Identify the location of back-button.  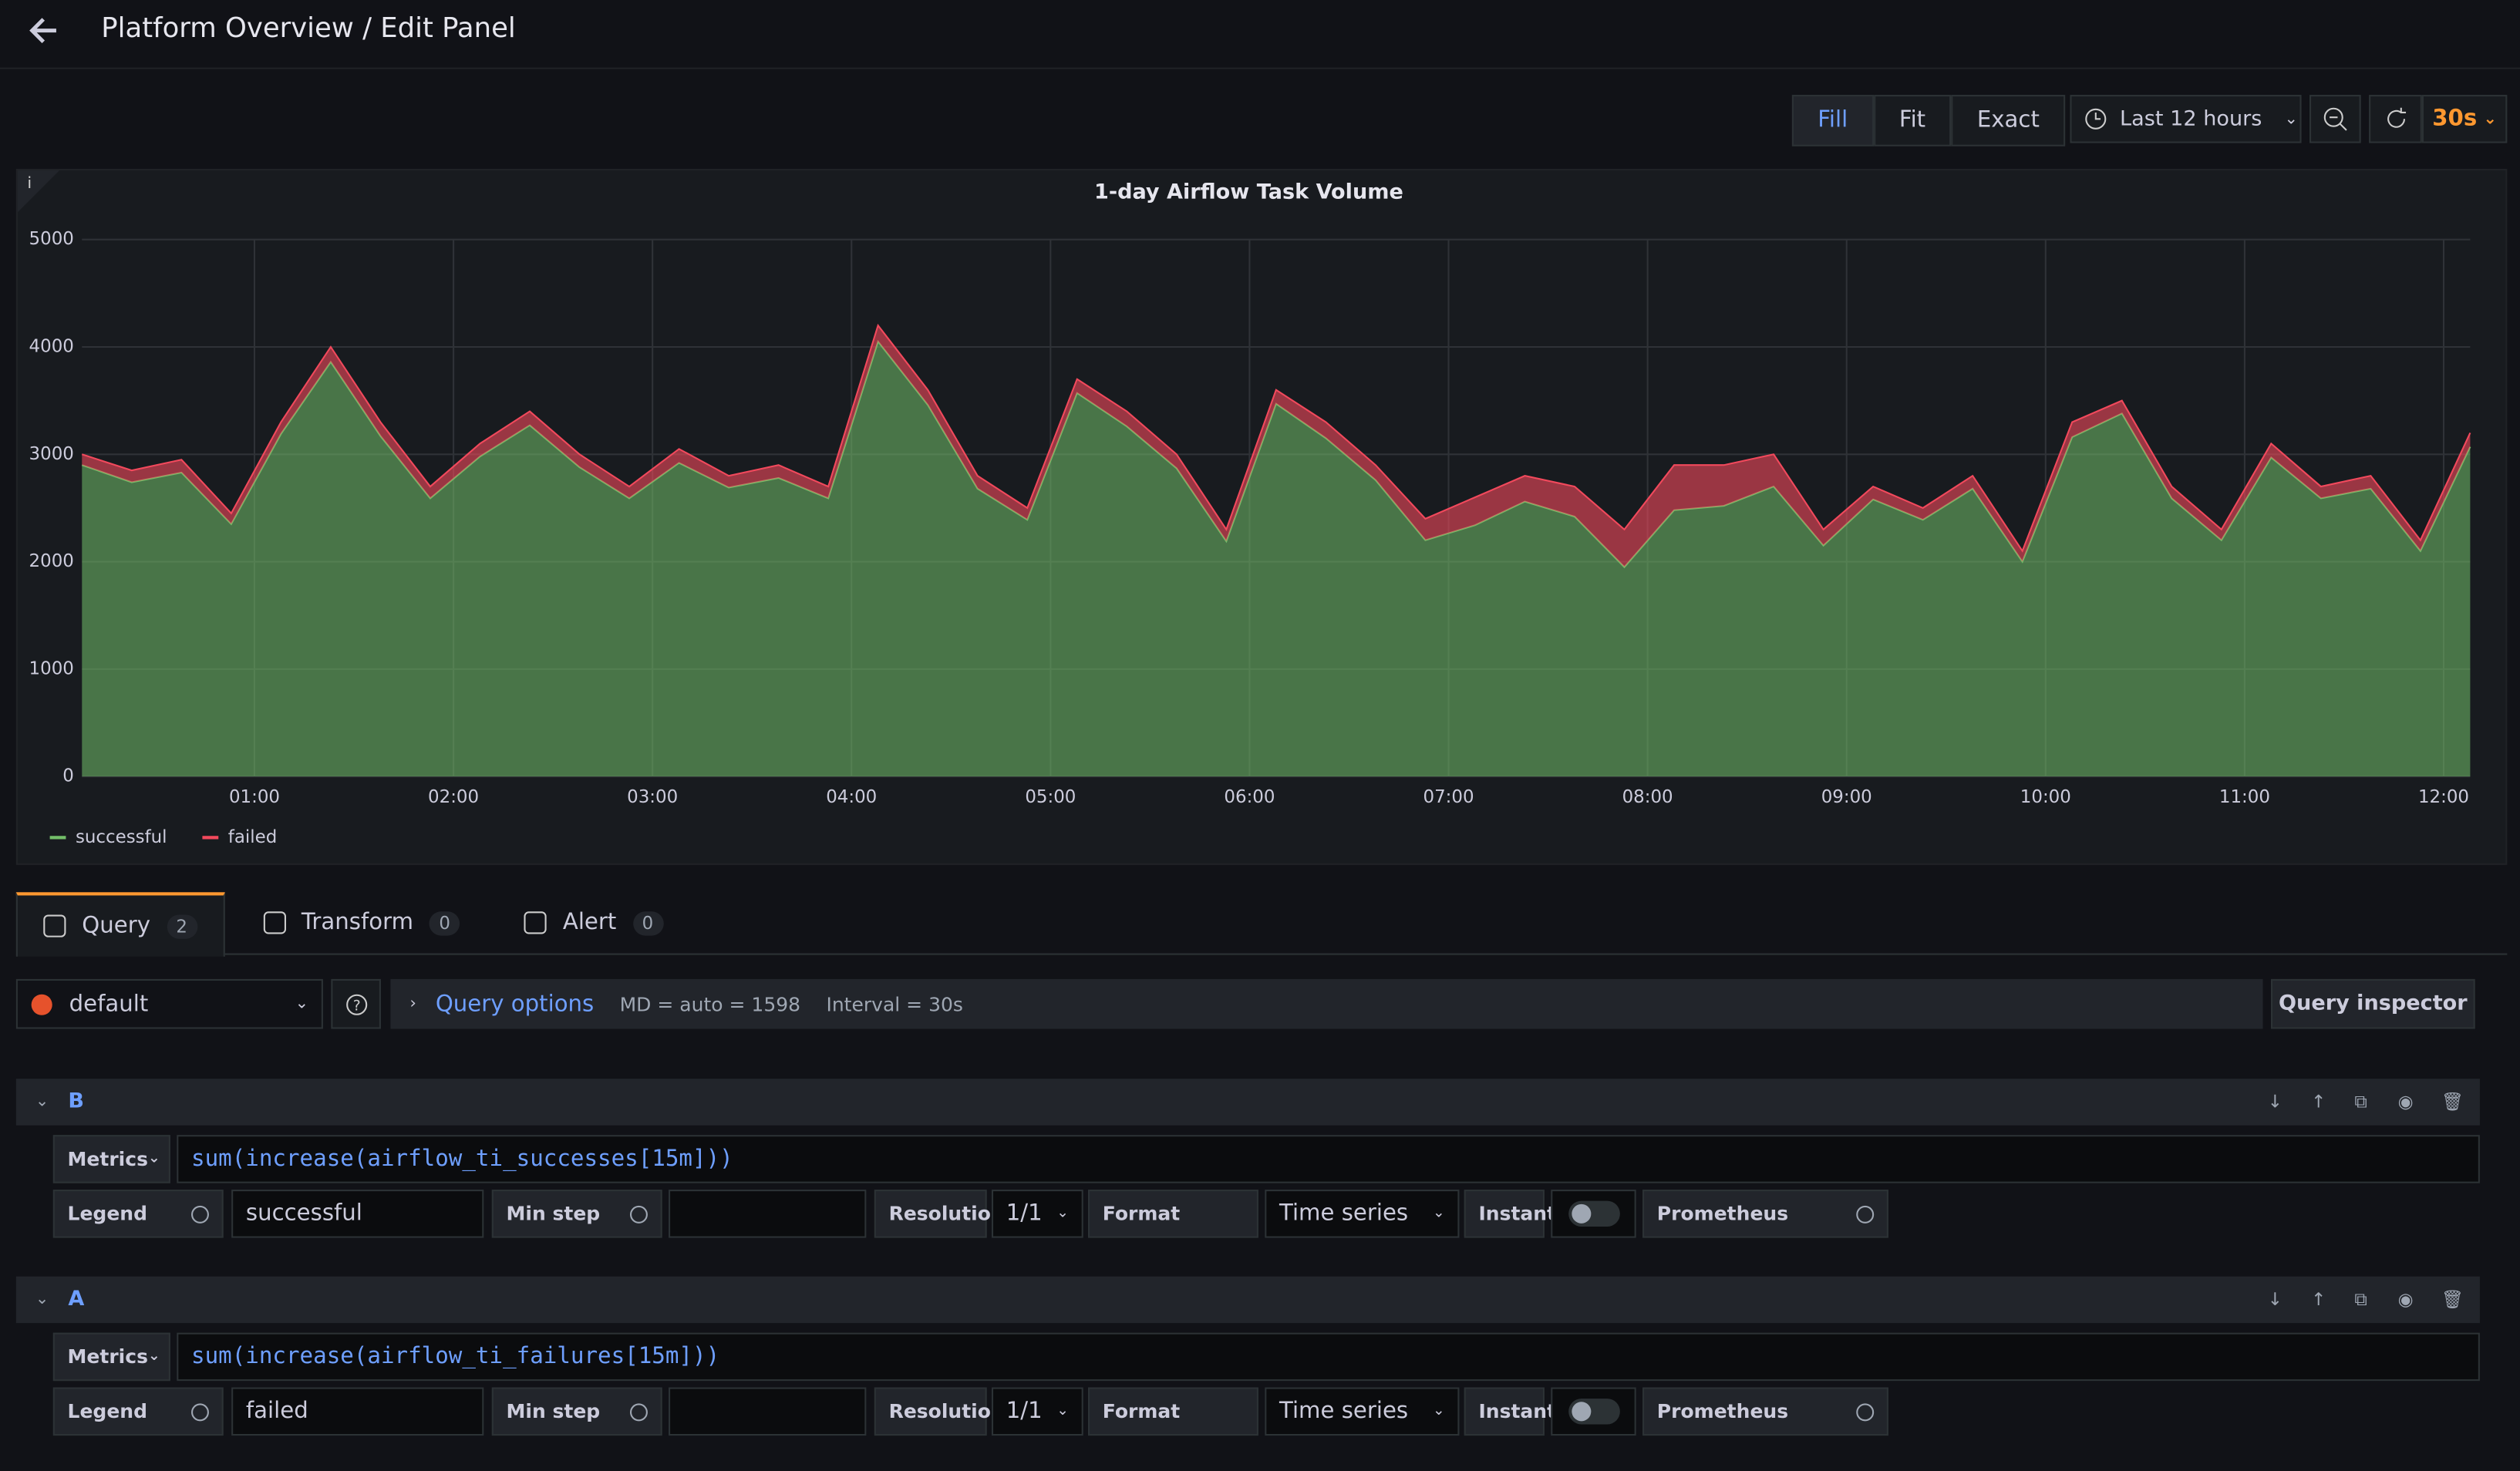
(43, 31).